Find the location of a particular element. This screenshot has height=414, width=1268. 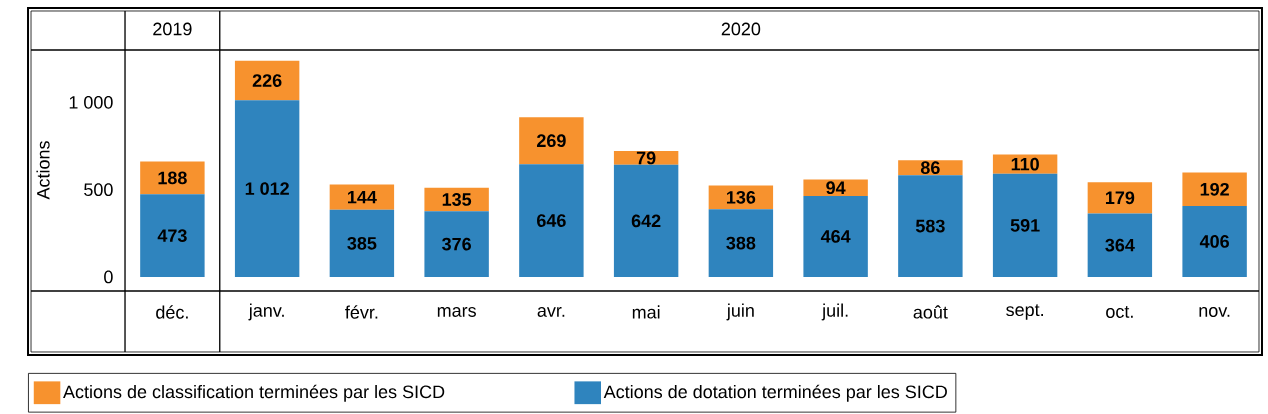

y-axis-title: Actions is located at coordinates (43, 170).